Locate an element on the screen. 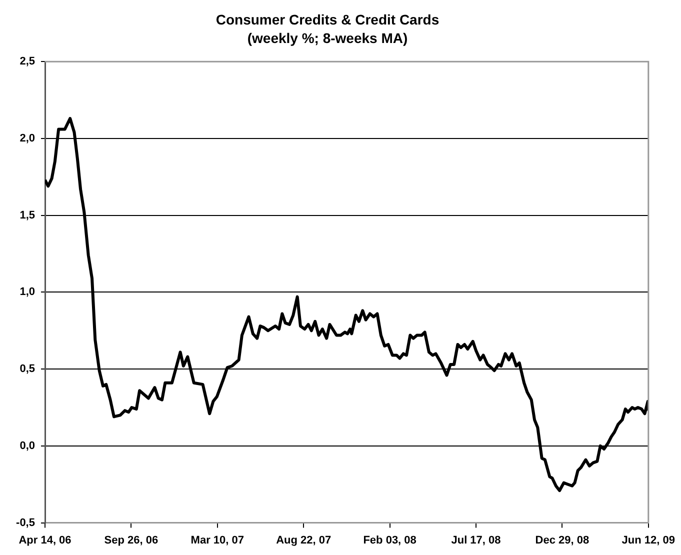  x-tick-label: Aug 22, 07 is located at coordinates (304, 540).